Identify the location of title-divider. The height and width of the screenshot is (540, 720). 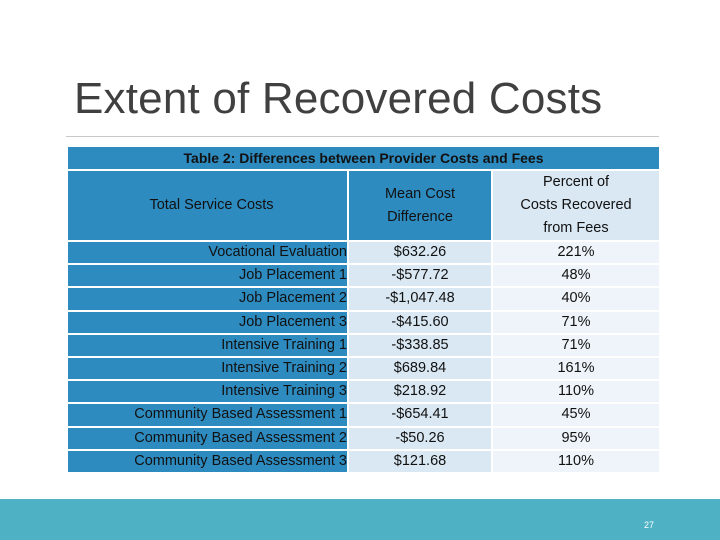
(362, 136).